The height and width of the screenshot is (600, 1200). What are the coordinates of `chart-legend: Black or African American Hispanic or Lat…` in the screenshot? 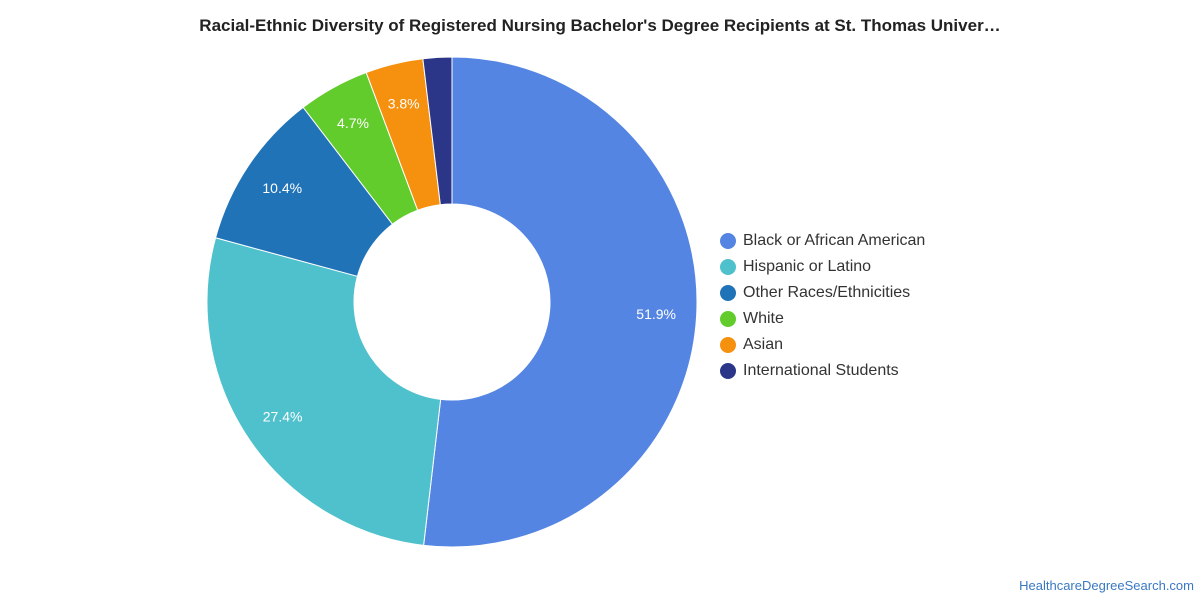 It's located at (822, 306).